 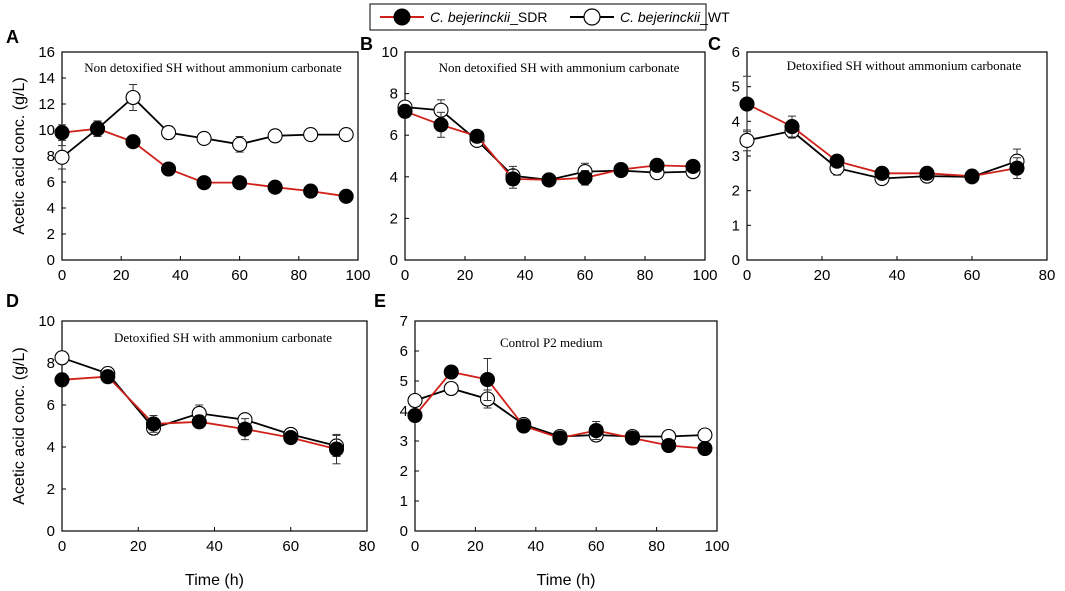 What do you see at coordinates (882, 140) in the screenshot?
I see `sdr-series-line` at bounding box center [882, 140].